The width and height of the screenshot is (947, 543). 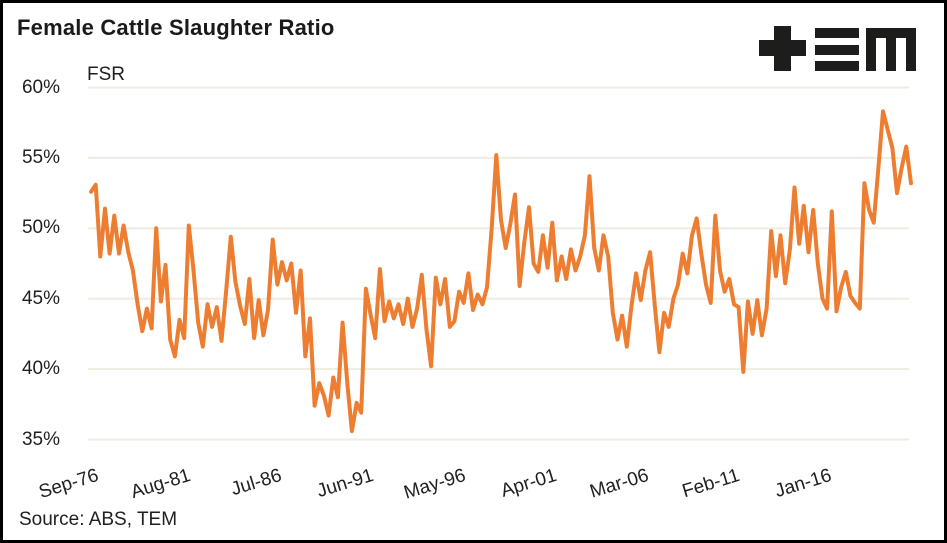 I want to click on source-note: Source: ABS, TEM, so click(x=98, y=519).